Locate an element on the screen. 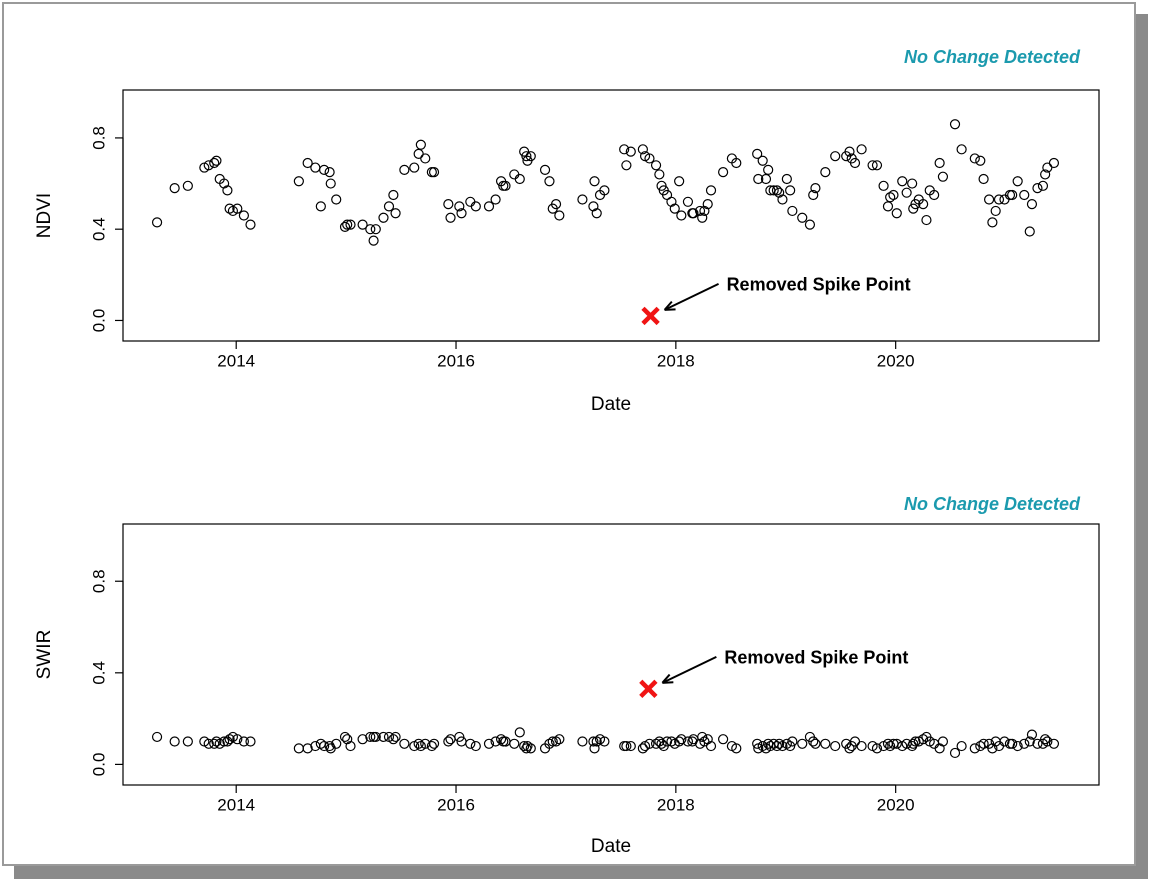  annotation-label: Removed Spike Point is located at coordinates (819, 285).